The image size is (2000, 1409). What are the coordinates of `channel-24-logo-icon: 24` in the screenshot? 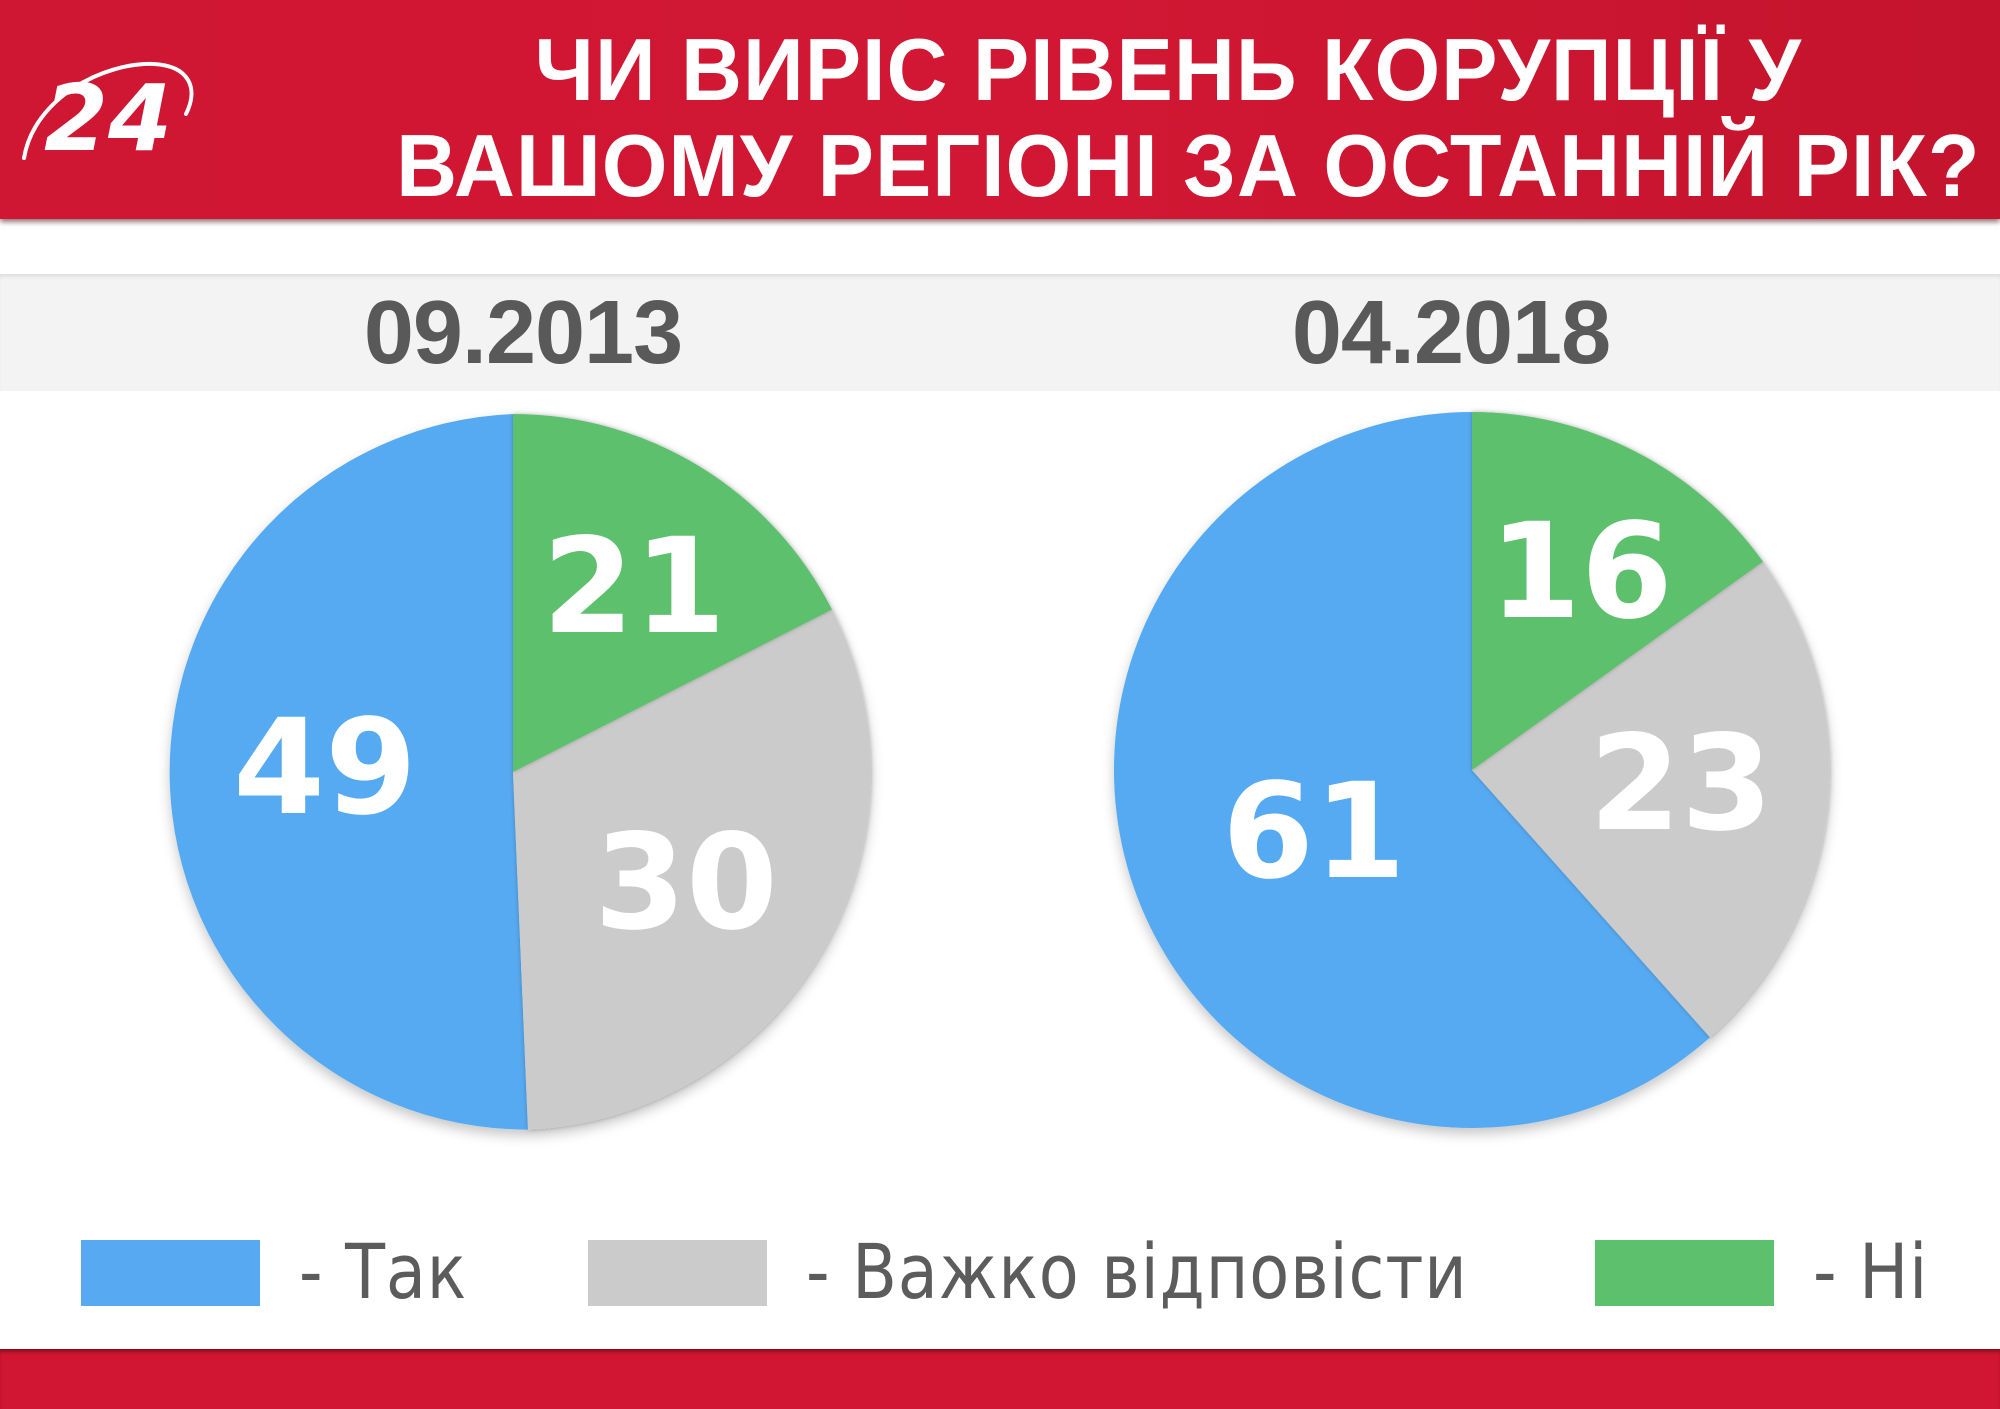 It's located at (108, 115).